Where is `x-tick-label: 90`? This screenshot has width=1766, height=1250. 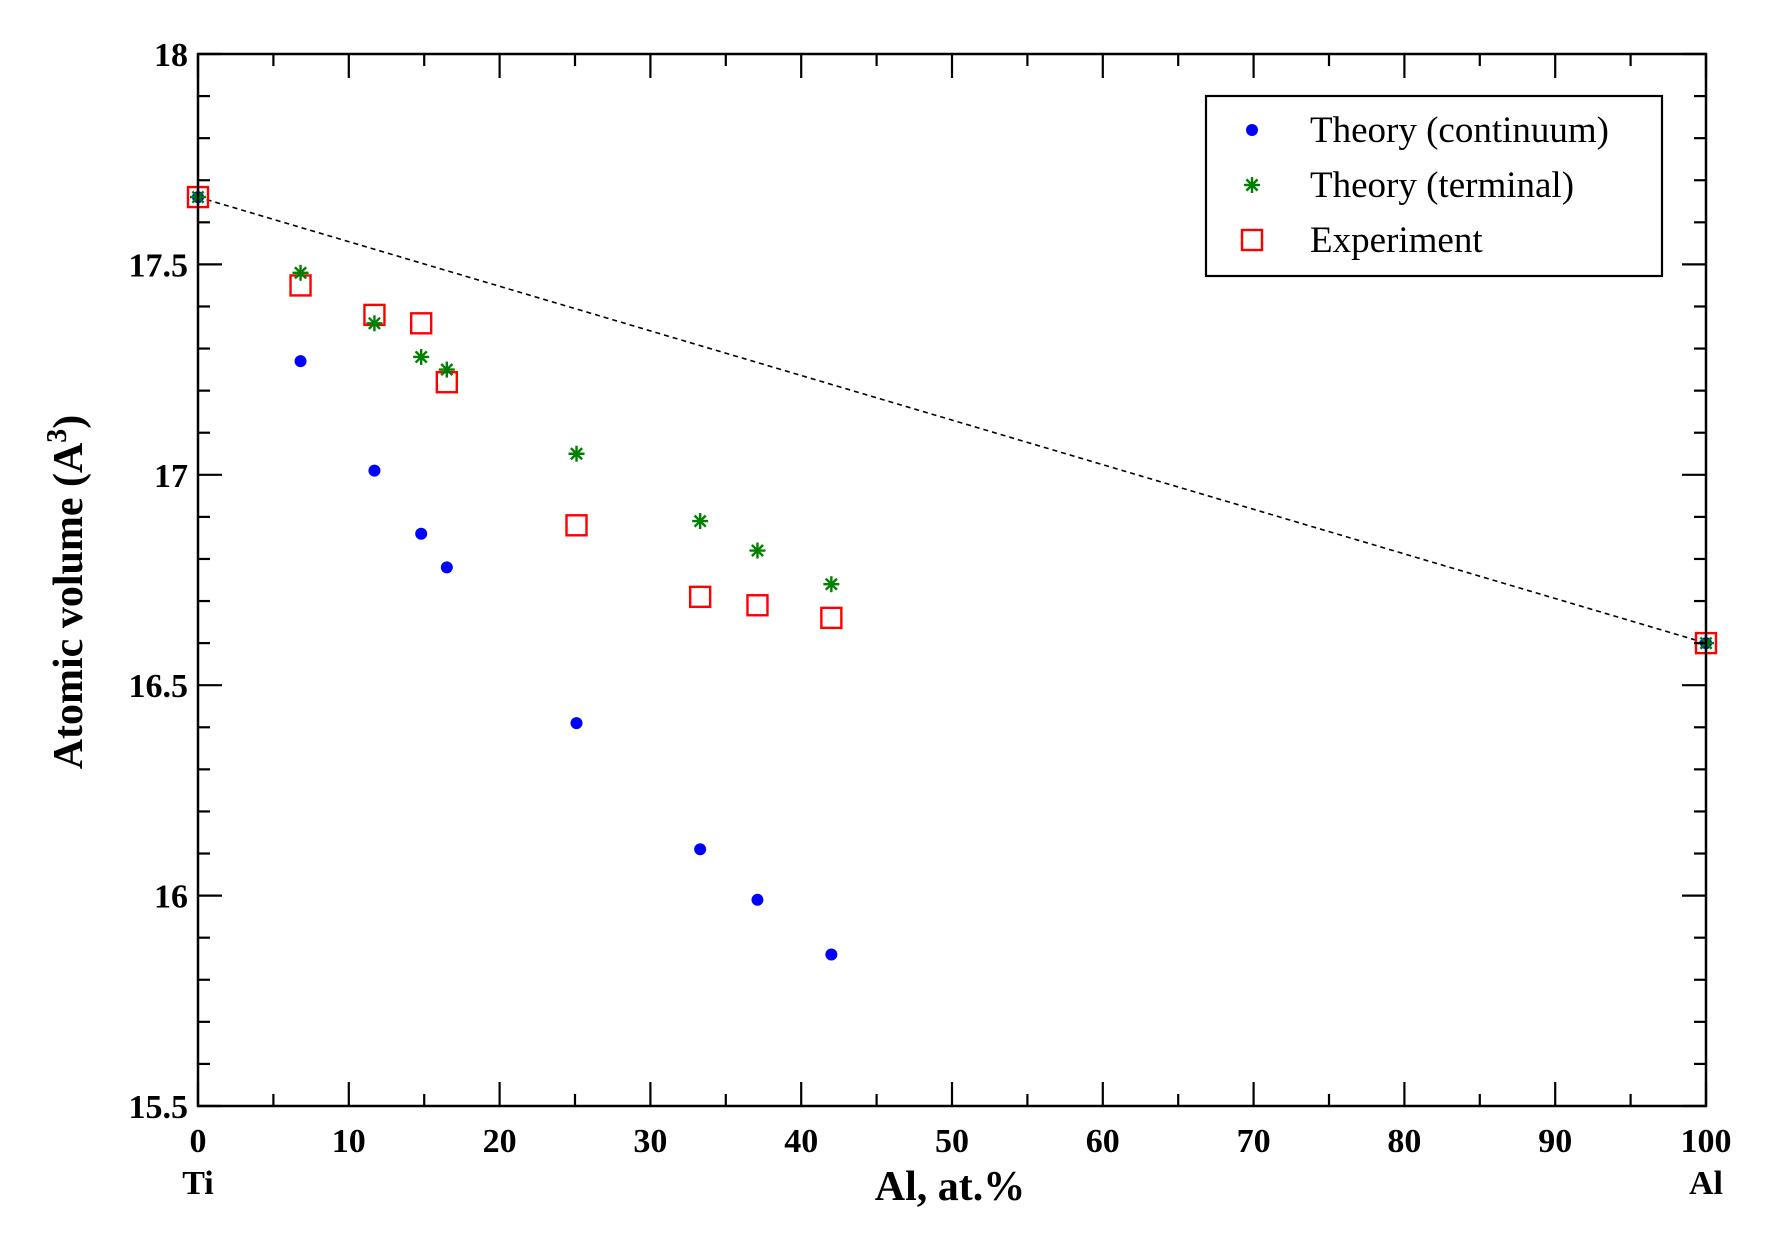 x-tick-label: 90 is located at coordinates (1555, 1141).